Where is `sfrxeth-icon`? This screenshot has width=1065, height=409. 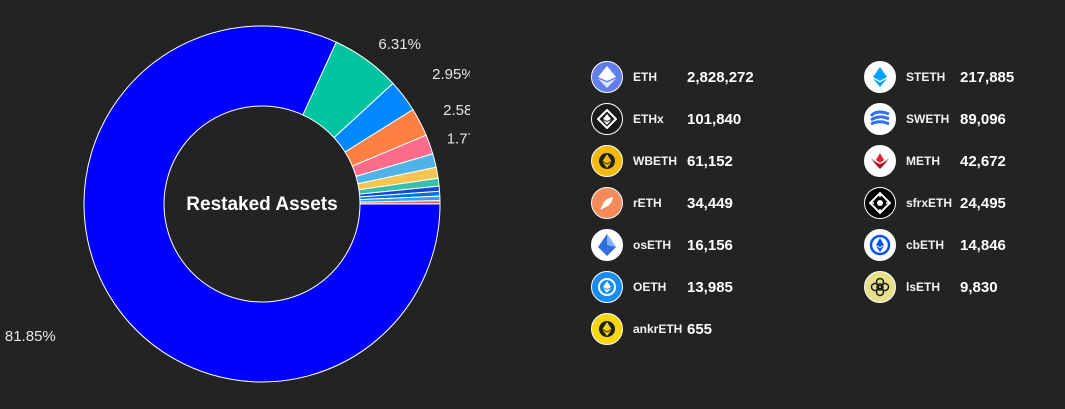
sfrxeth-icon is located at coordinates (880, 203).